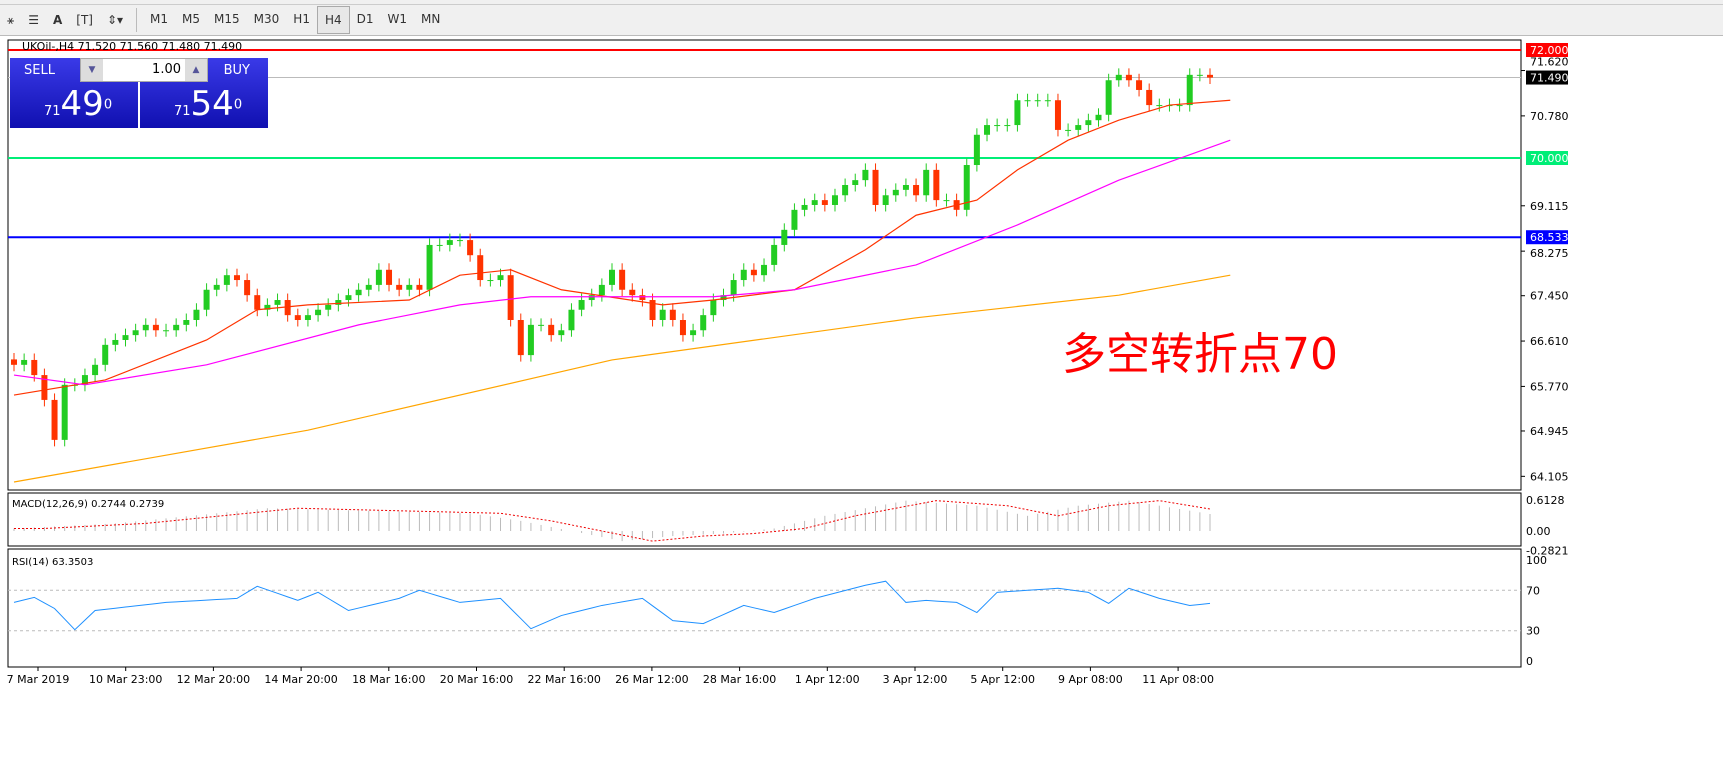  Describe the element at coordinates (431, 19) in the screenshot. I see `timeframe-MN: MN` at that location.